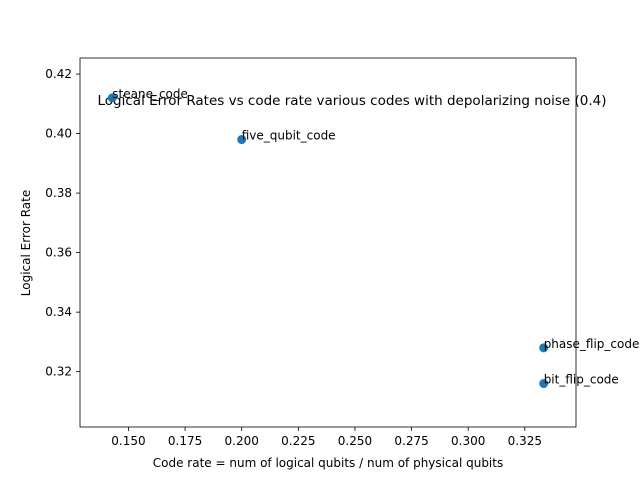  I want to click on x-tick-label: 0.150, so click(128, 441).